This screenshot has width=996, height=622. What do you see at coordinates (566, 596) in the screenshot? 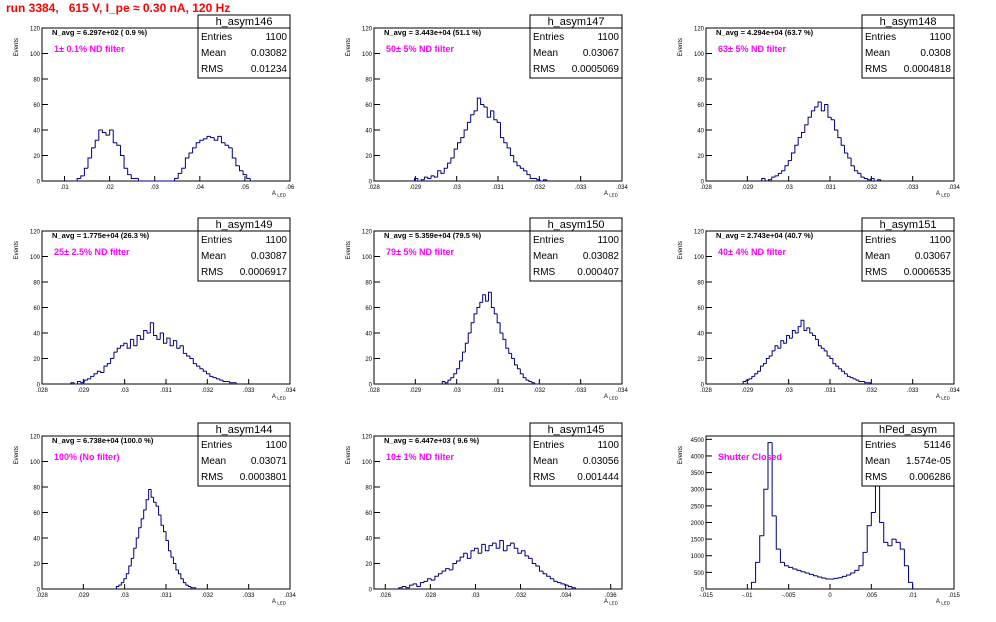
I see `x-tick-label: .034` at bounding box center [566, 596].